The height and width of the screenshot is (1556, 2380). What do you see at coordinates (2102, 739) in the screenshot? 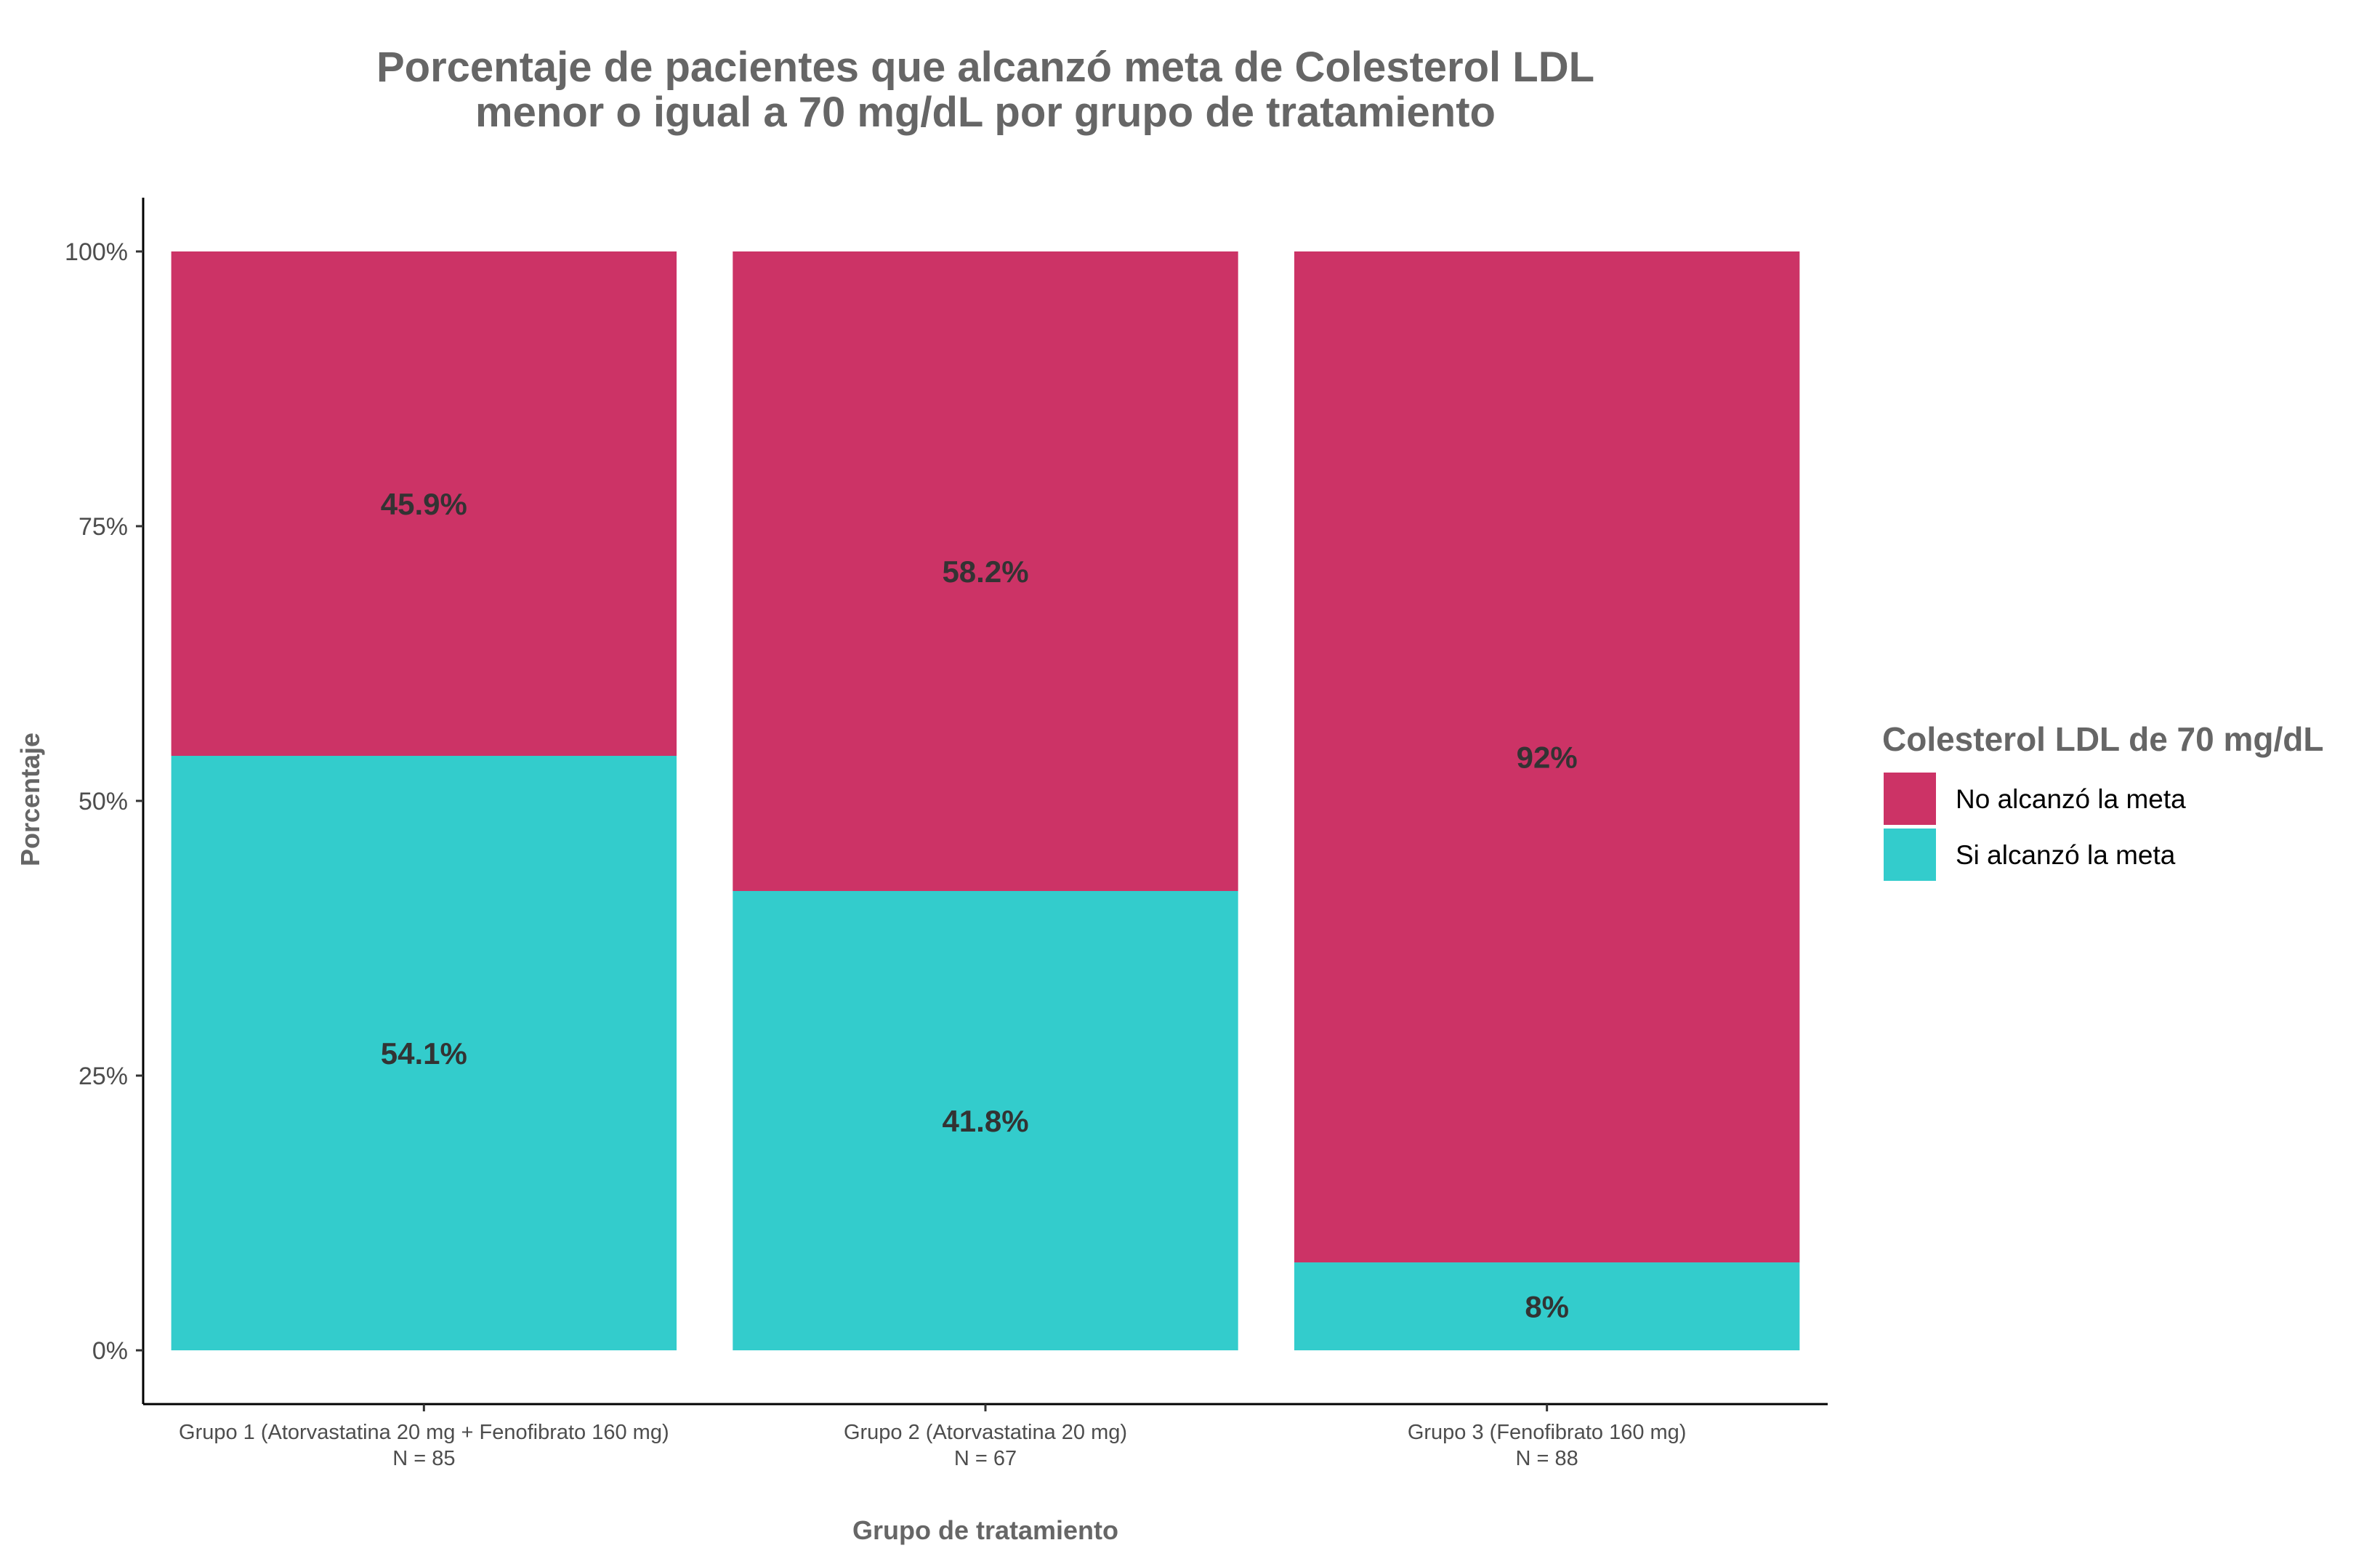
I see `legend-title: Colesterol LDL de 70 mg/dL` at bounding box center [2102, 739].